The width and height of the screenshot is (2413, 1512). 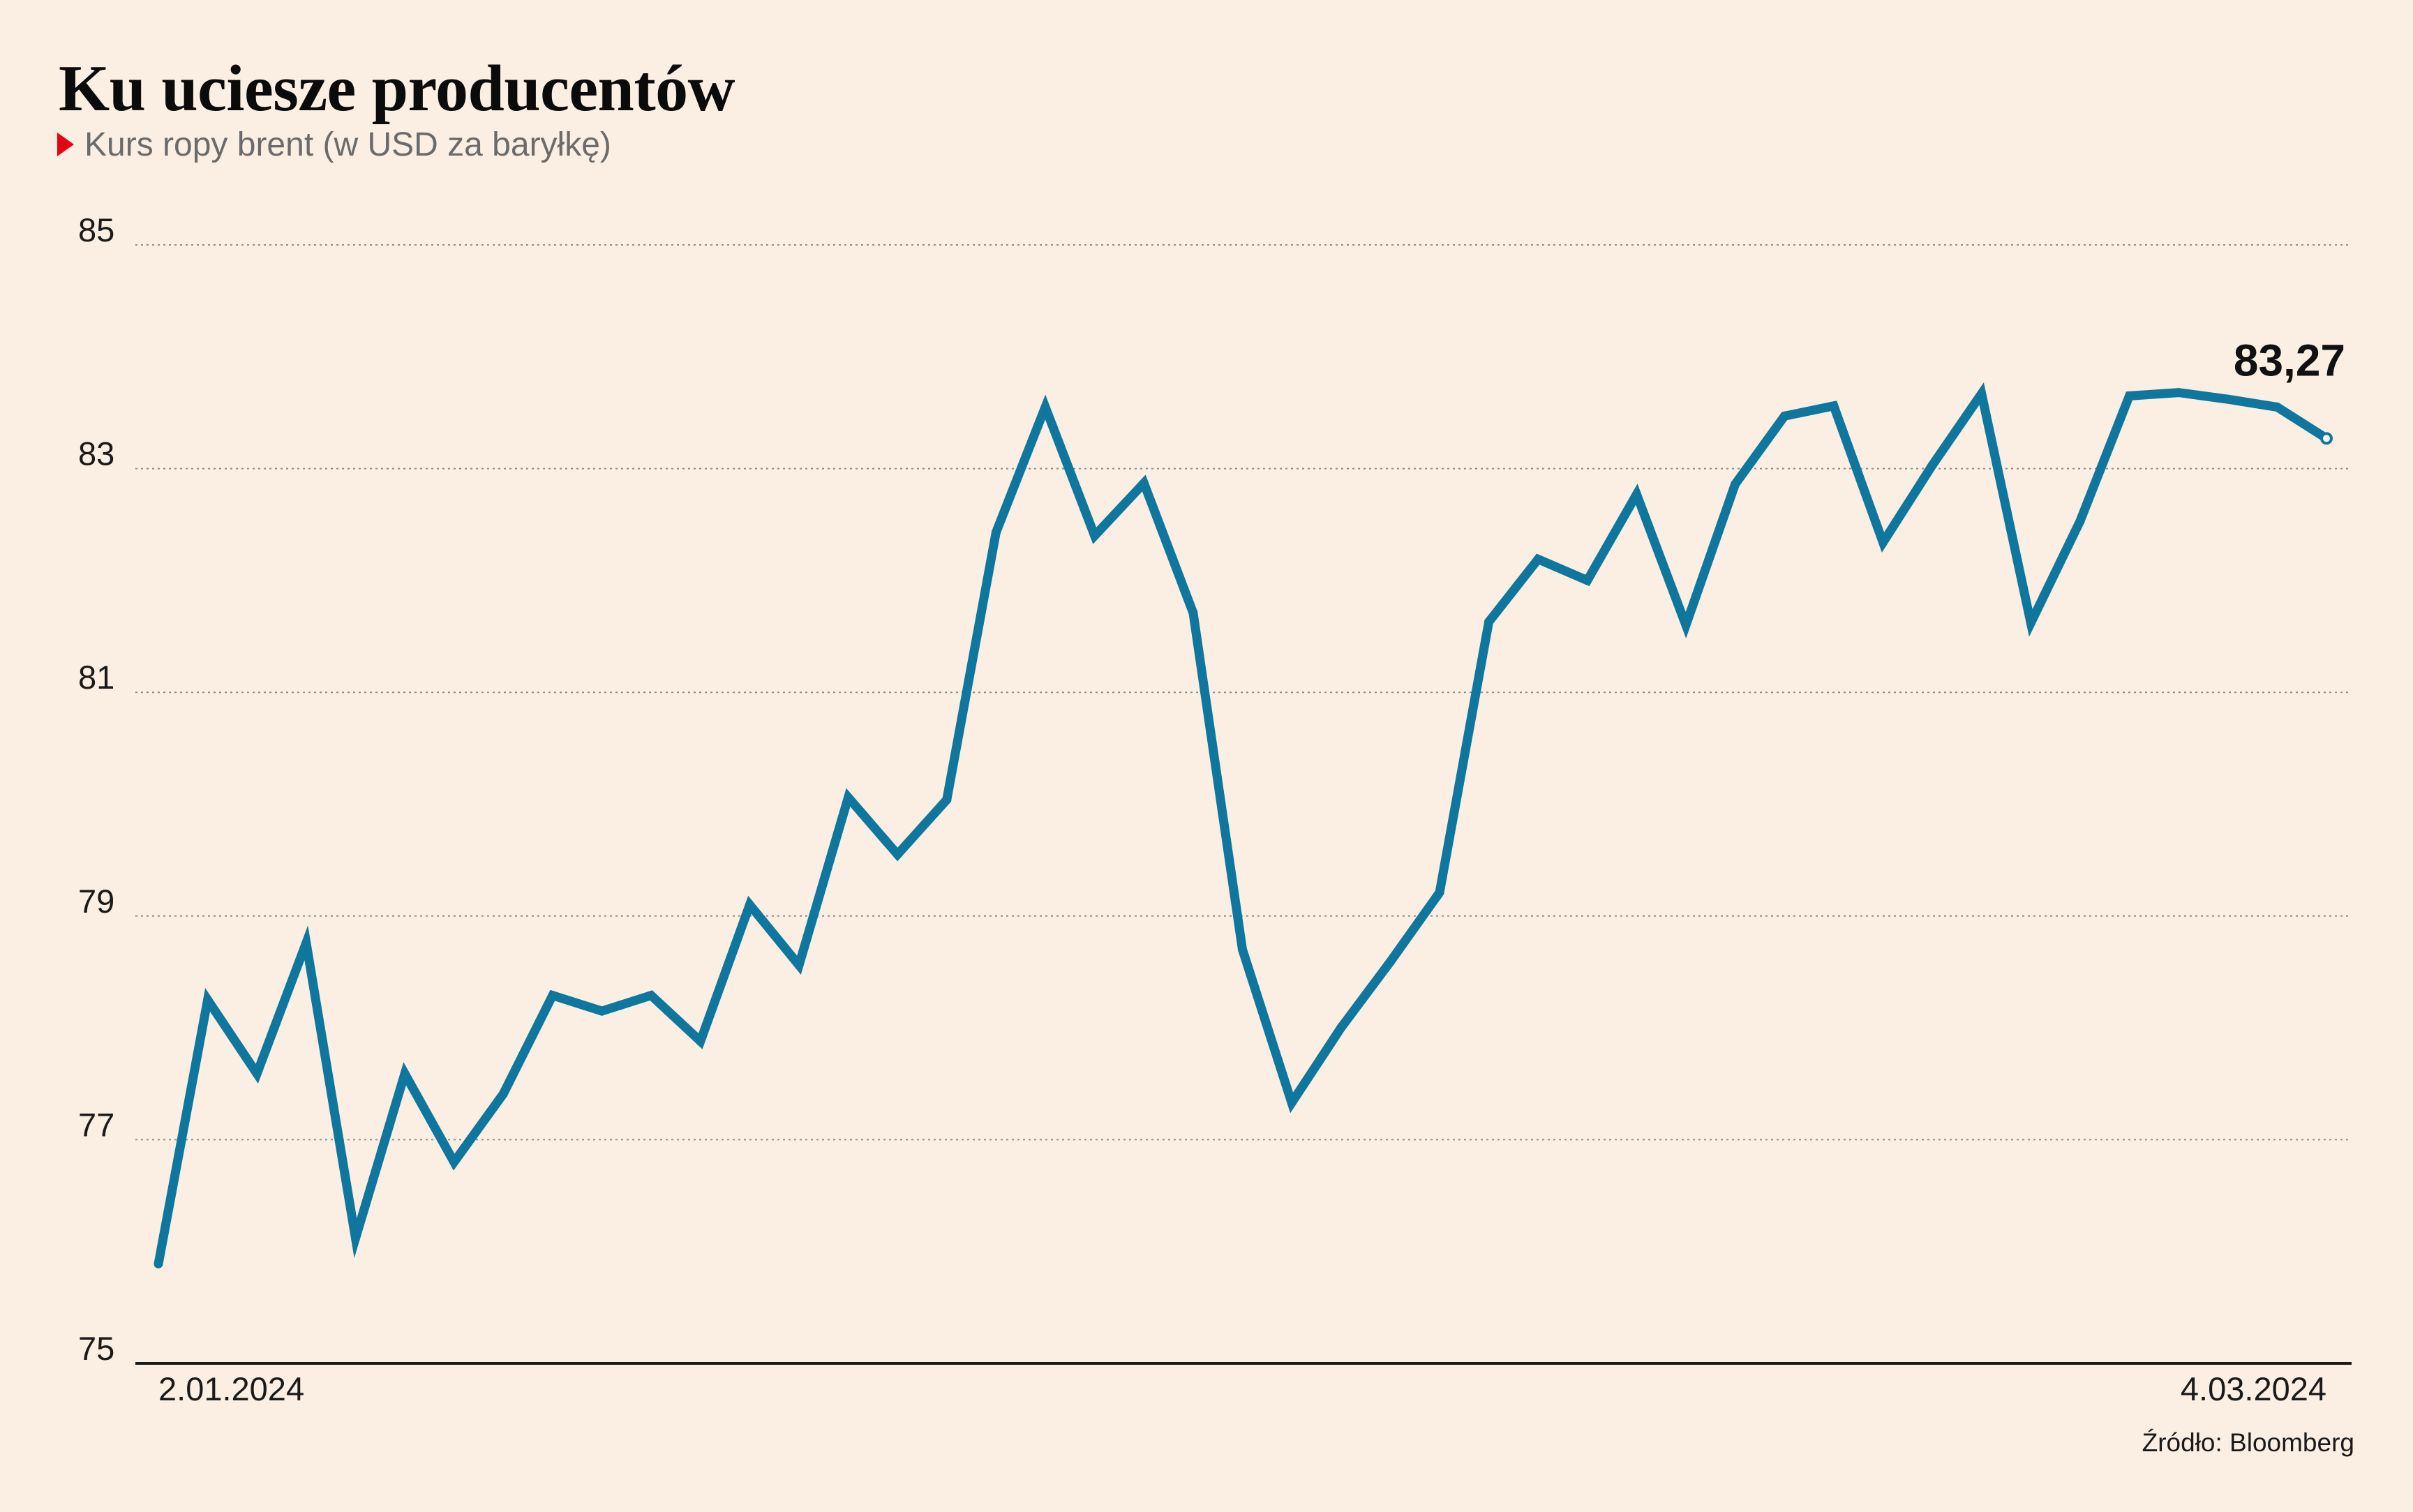 I want to click on x-tick-label: 4.03.2024, so click(x=2253, y=1388).